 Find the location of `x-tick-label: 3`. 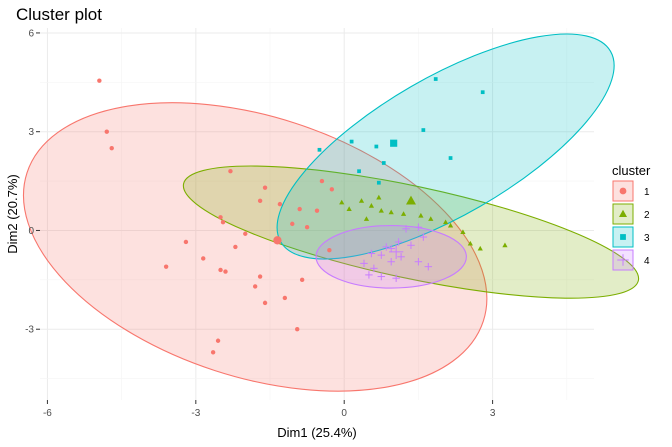

x-tick-label: 3 is located at coordinates (493, 413).